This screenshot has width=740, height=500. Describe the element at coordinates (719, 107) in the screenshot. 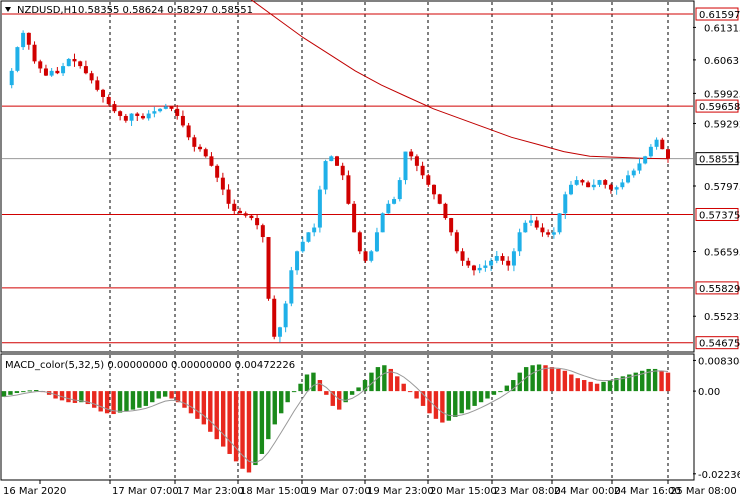

I see `level-label: 0.59658` at that location.